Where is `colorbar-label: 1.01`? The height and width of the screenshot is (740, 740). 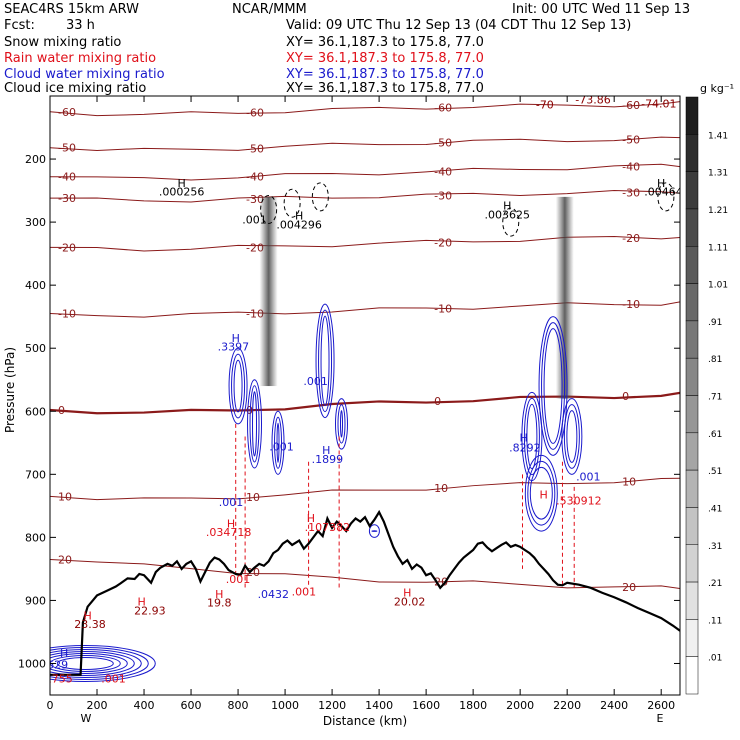
colorbar-label: 1.01 is located at coordinates (718, 286).